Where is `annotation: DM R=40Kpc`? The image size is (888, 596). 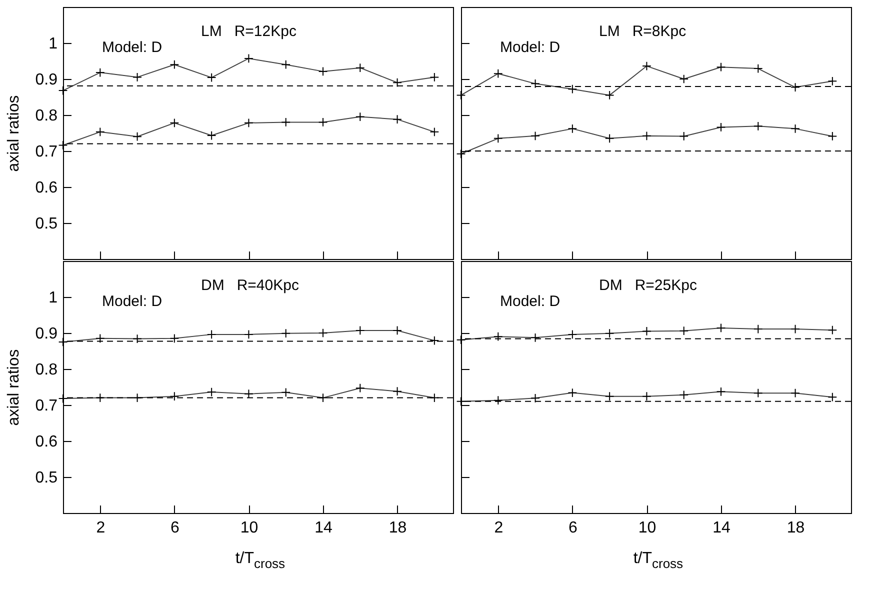
annotation: DM R=40Kpc is located at coordinates (250, 285).